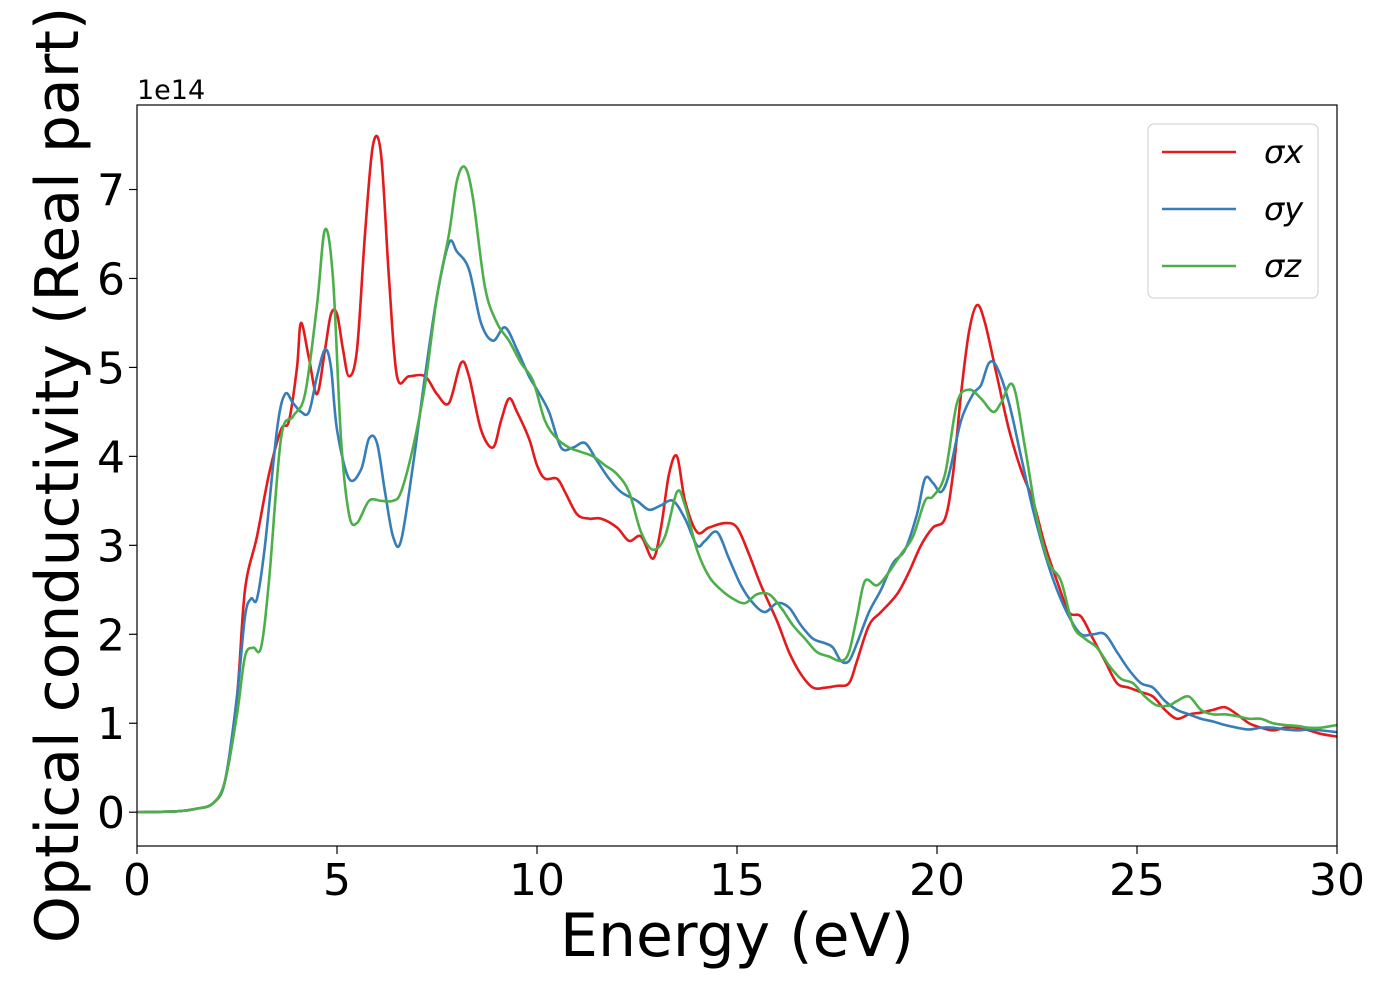 The height and width of the screenshot is (1000, 1400). Describe the element at coordinates (337, 880) in the screenshot. I see `x-tick-label: 5` at that location.